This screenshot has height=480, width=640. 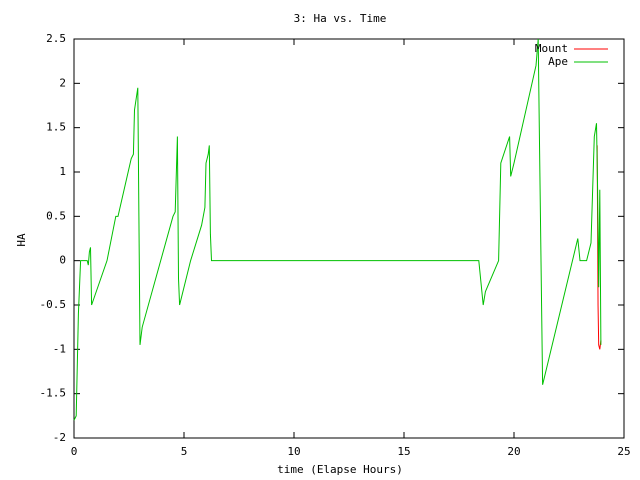 What do you see at coordinates (623, 451) in the screenshot?
I see `x-tick-label: 25` at bounding box center [623, 451].